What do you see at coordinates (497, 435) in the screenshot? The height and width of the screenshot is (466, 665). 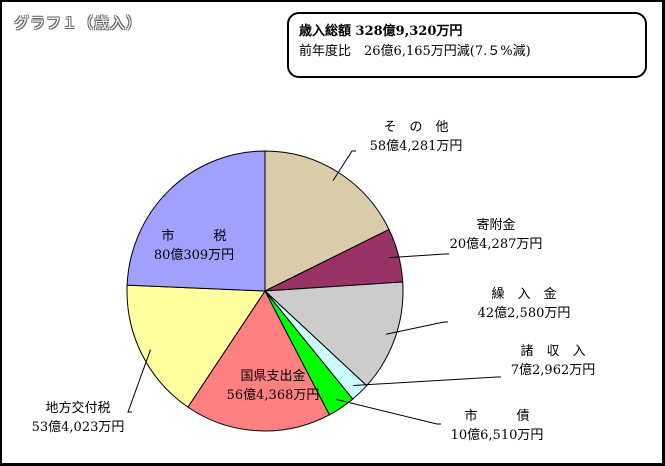 I see `slice-label-value-4: 10億6,510万円` at bounding box center [497, 435].